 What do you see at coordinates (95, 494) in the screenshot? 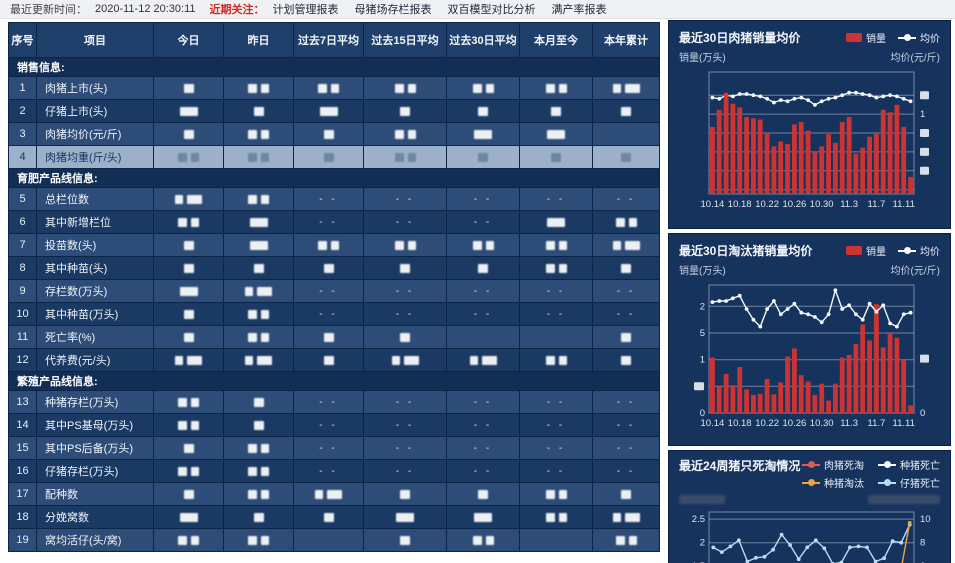
I see `row-item-name: 配种数` at bounding box center [95, 494].